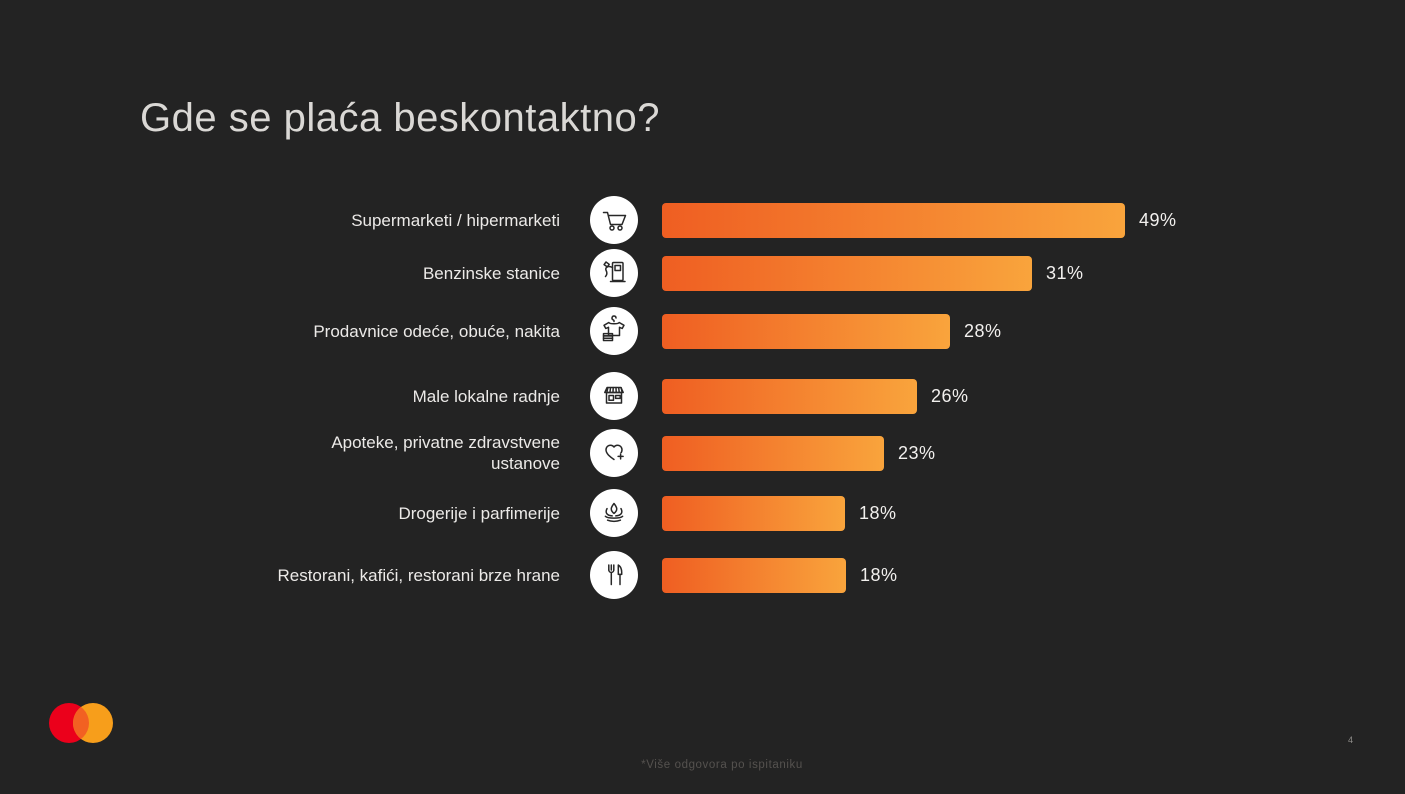 This screenshot has height=794, width=1405. Describe the element at coordinates (1065, 272) in the screenshot. I see `value-label: 31%` at that location.